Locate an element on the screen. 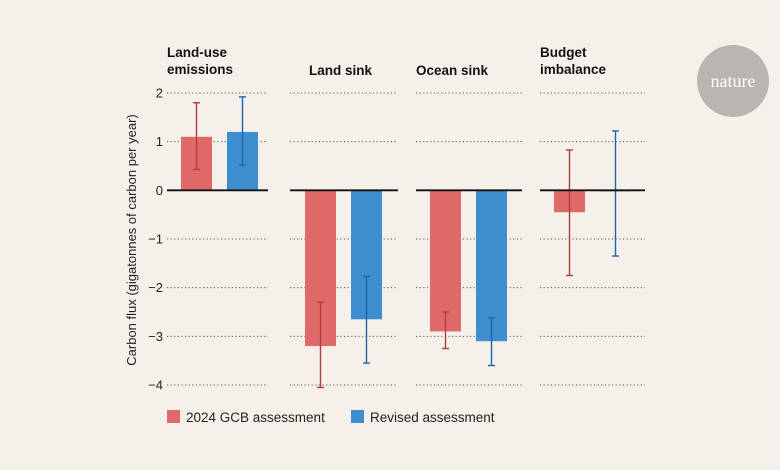 The width and height of the screenshot is (780, 470). panel-title: Budget imbalance is located at coordinates (573, 61).